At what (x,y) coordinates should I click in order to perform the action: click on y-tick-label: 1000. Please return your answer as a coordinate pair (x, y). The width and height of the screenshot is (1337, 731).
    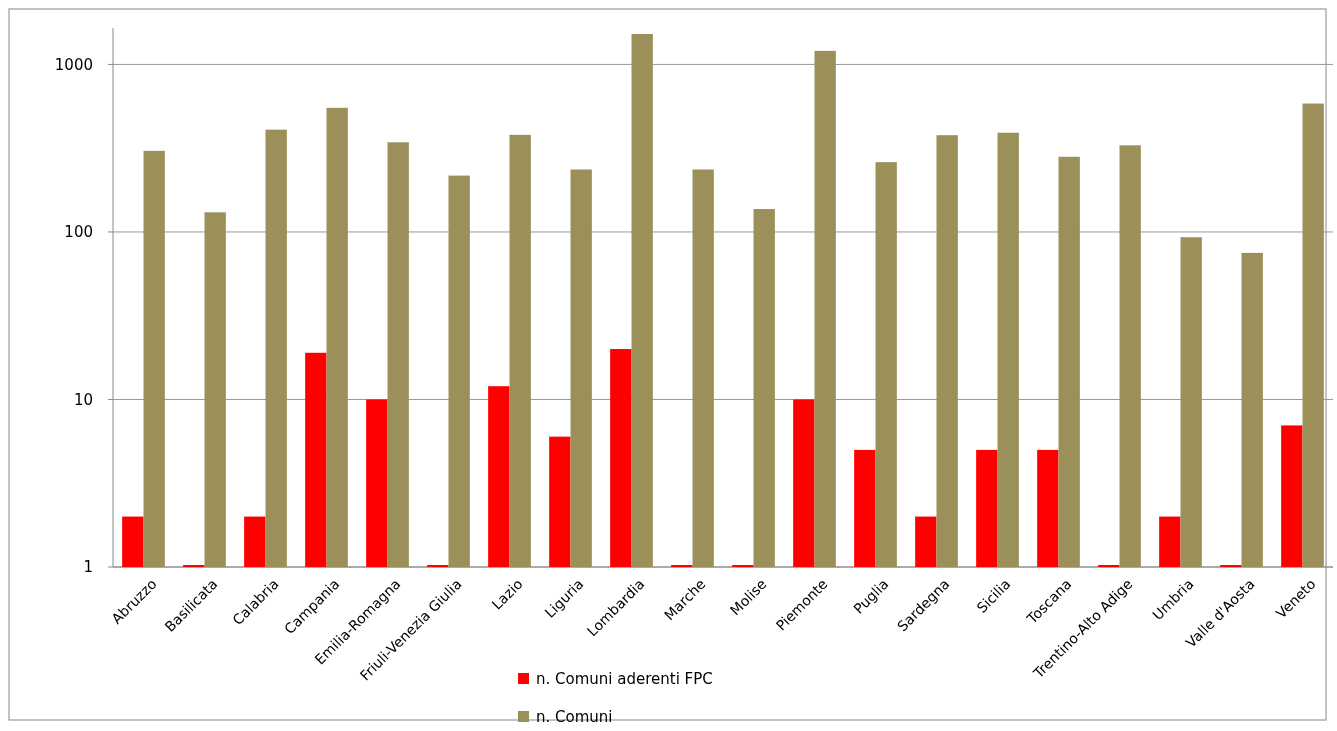
    Looking at the image, I should click on (73, 64).